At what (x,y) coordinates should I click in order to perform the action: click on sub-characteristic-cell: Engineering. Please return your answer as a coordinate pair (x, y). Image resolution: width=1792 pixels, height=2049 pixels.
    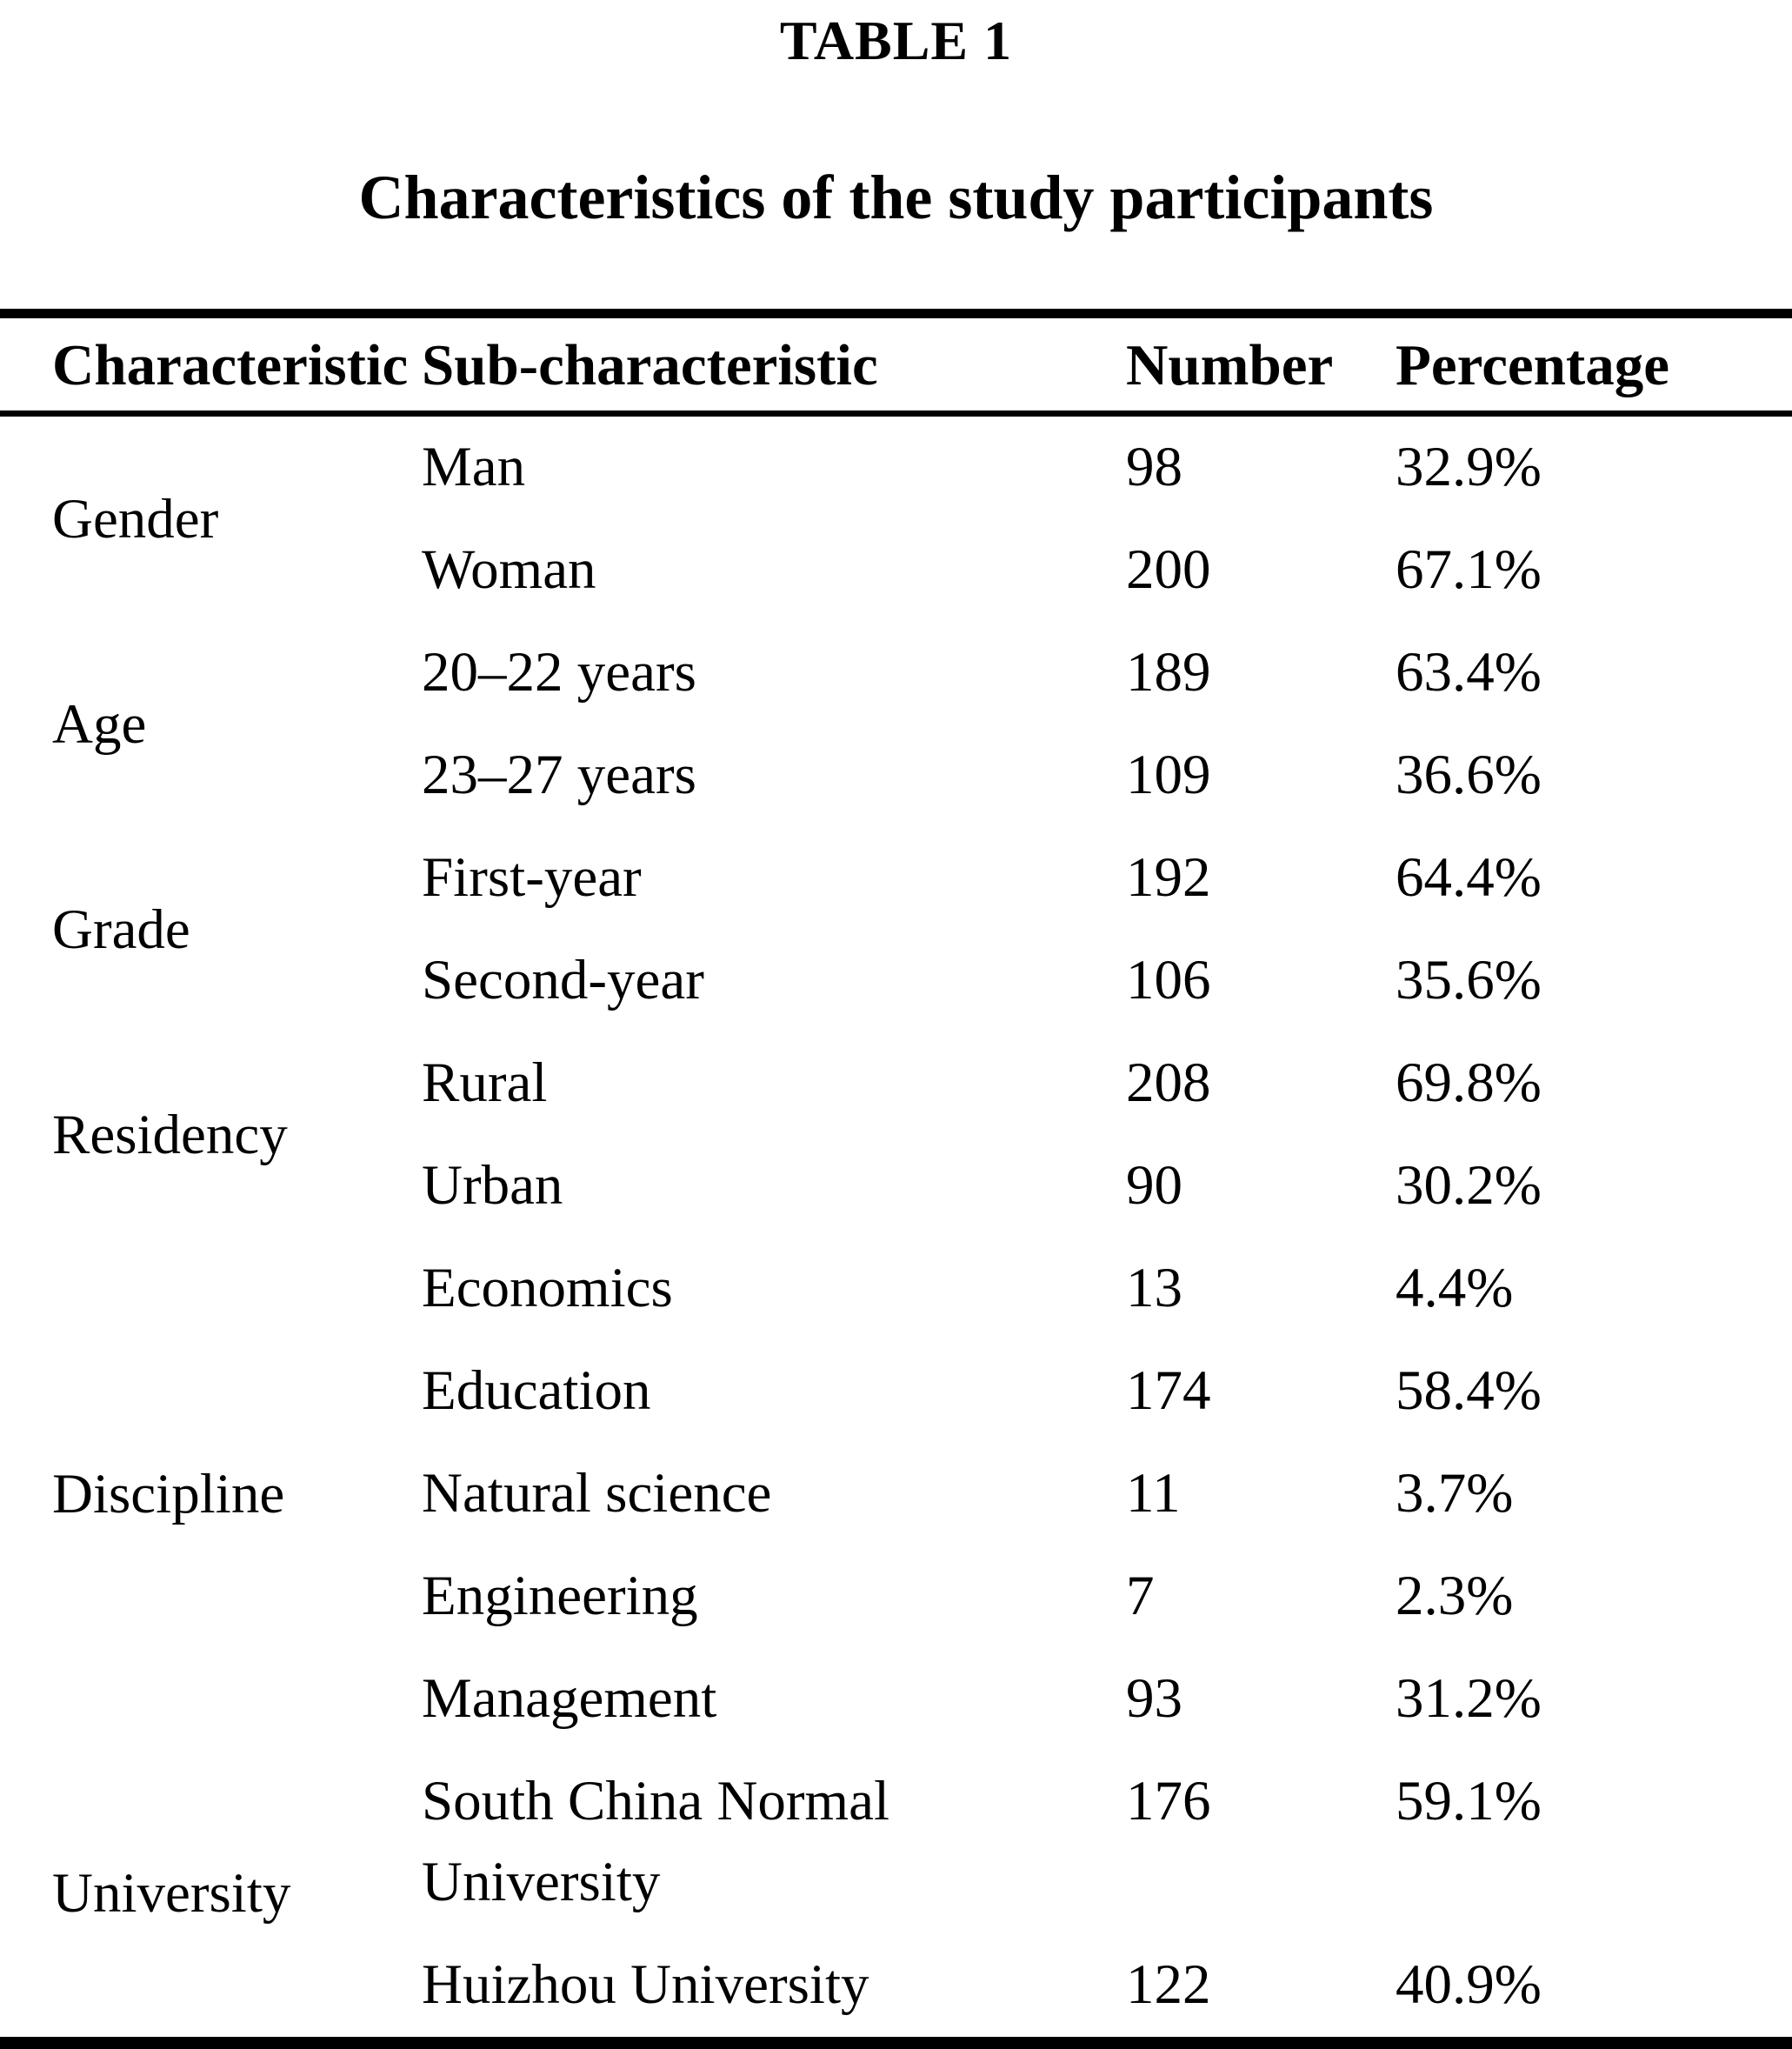
    Looking at the image, I should click on (560, 1596).